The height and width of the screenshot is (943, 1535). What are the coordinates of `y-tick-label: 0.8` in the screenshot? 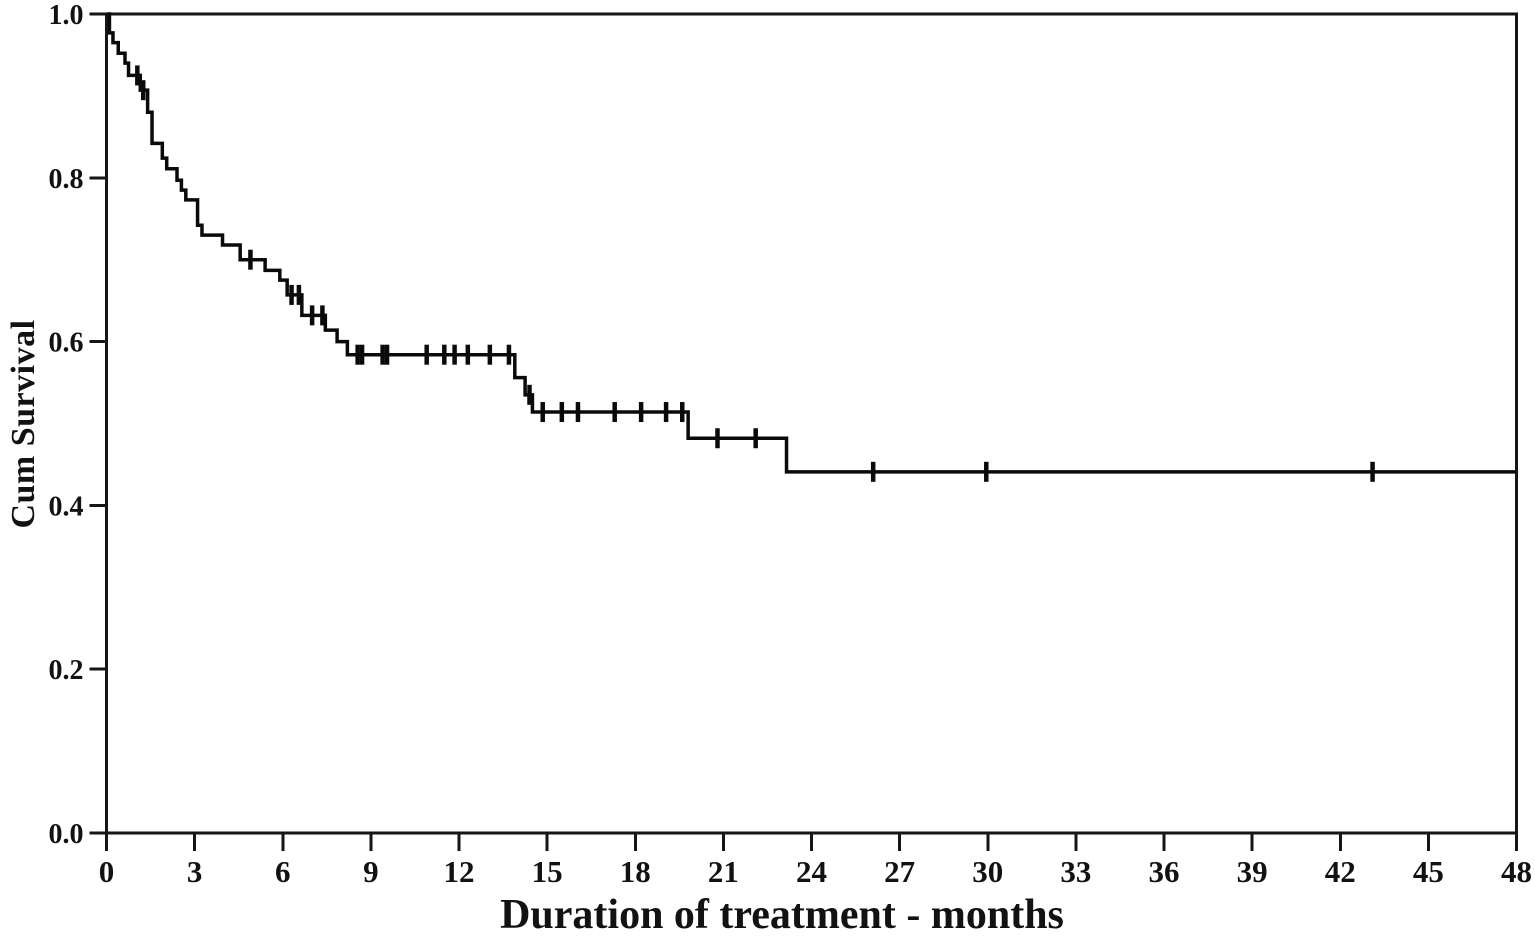 It's located at (66, 179).